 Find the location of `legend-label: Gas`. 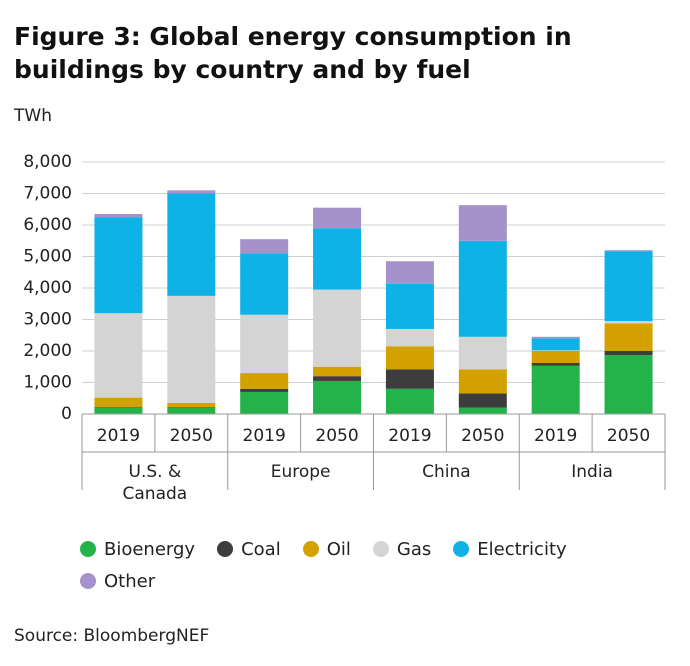

legend-label: Gas is located at coordinates (414, 549).